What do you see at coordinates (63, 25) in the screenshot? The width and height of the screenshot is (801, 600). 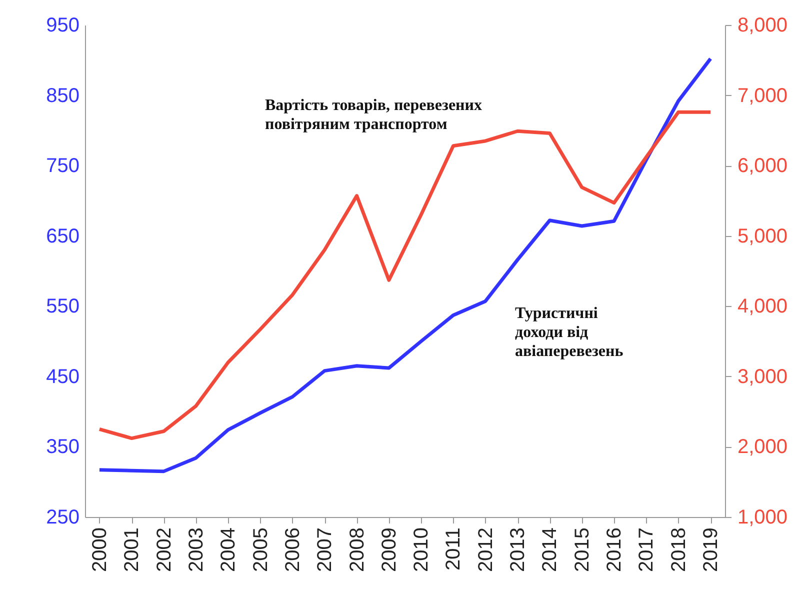 I see `y-tick-label: 950` at bounding box center [63, 25].